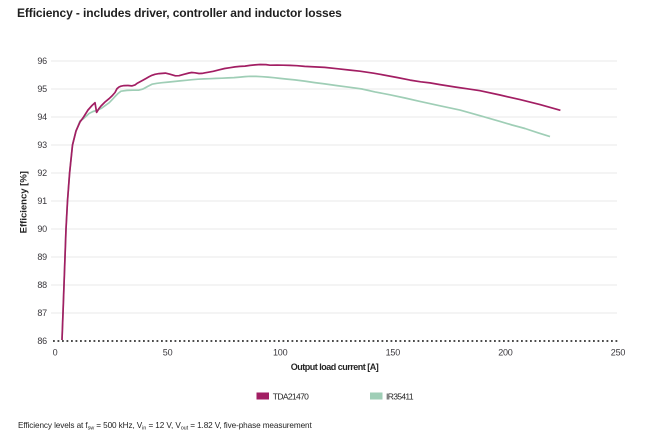  I want to click on svg-text: 94, so click(42, 117).